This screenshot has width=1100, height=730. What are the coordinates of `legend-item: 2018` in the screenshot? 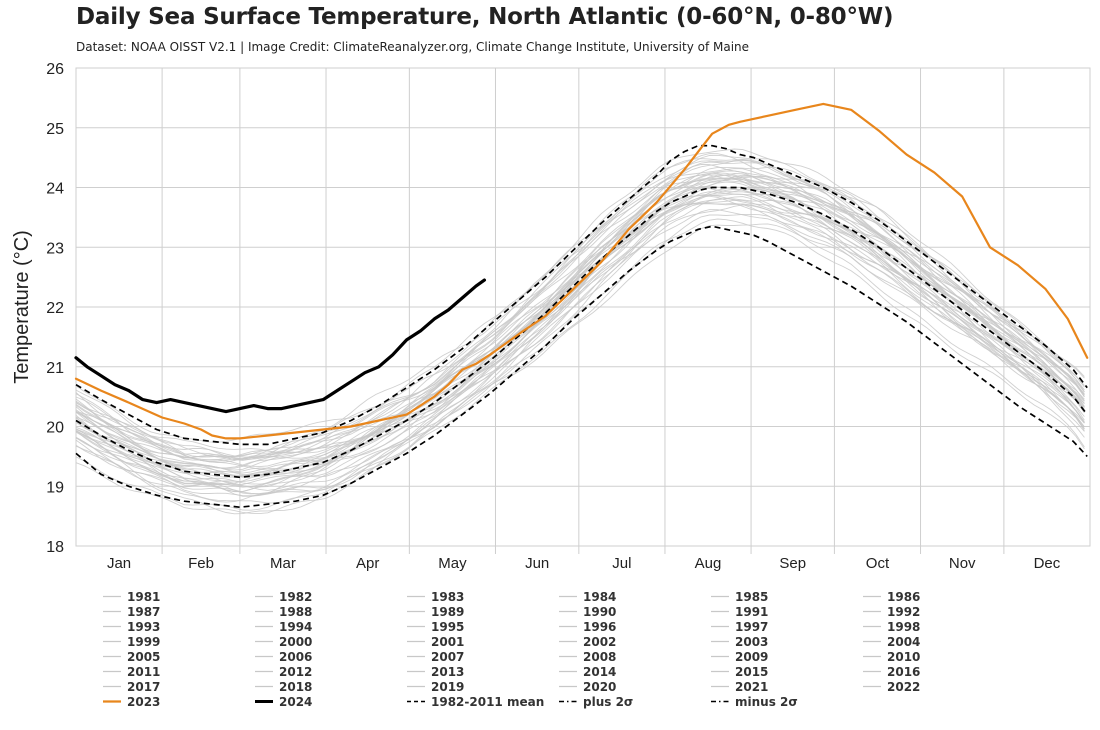 It's located at (283, 686).